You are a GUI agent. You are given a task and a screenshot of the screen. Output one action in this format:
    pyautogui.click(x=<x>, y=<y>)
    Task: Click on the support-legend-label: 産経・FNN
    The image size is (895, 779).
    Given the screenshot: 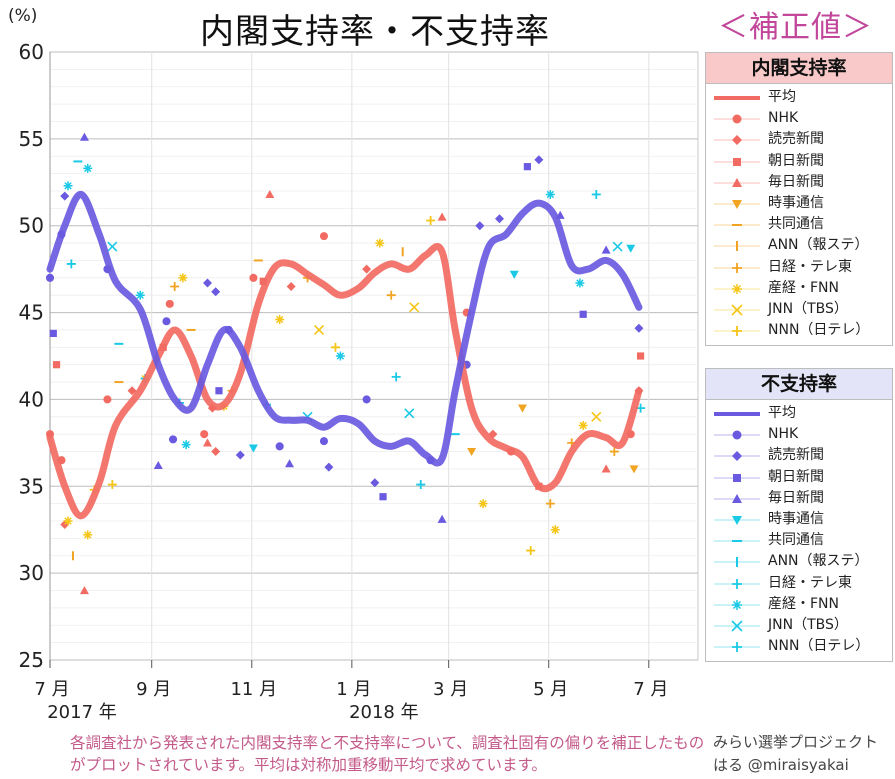 What is the action you would take?
    pyautogui.click(x=803, y=287)
    